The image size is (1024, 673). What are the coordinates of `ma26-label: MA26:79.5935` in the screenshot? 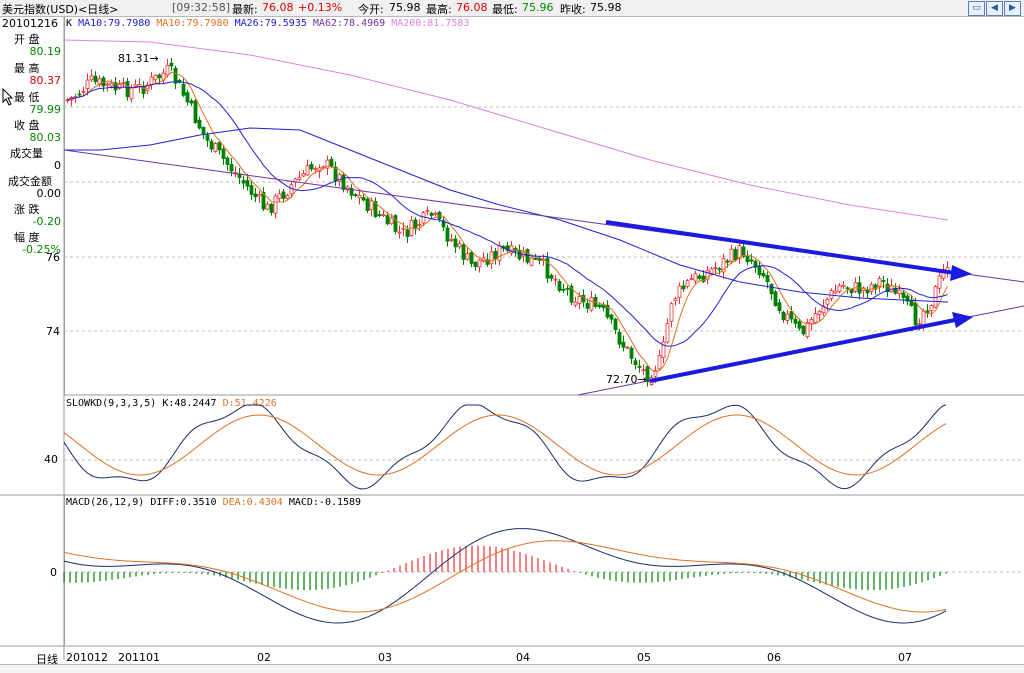 It's located at (270, 23).